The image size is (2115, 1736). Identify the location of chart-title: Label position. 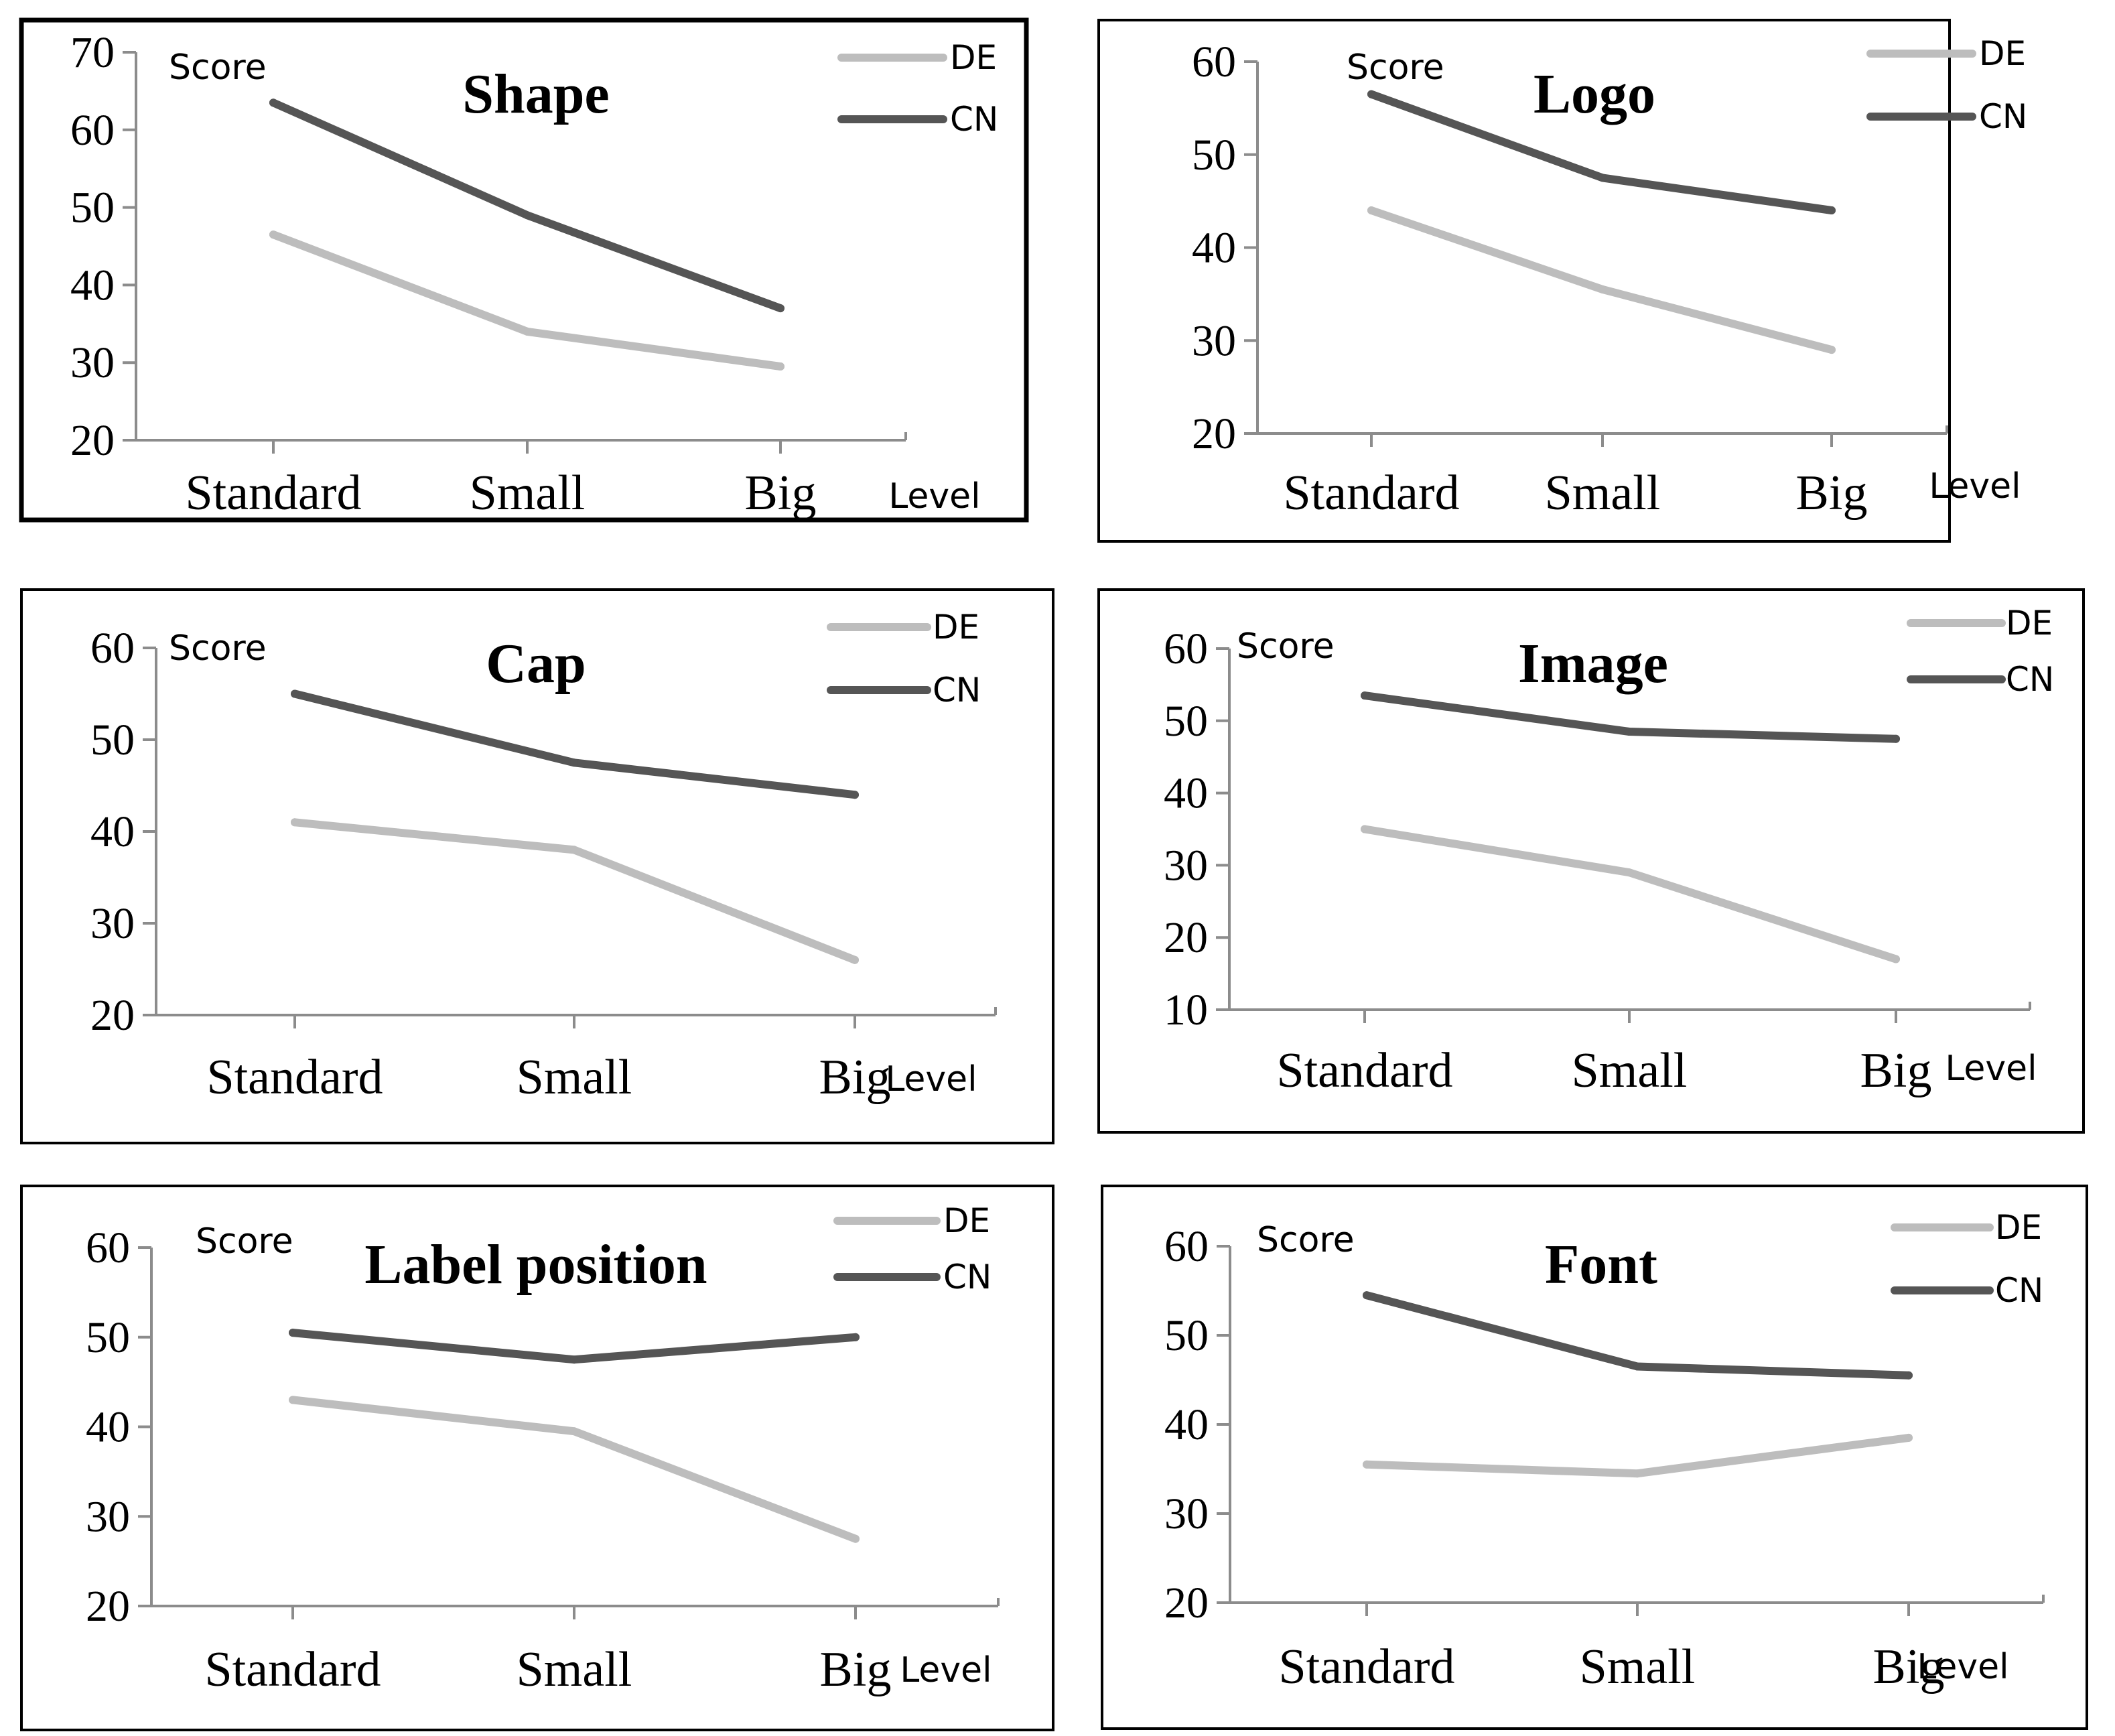
(535, 1264).